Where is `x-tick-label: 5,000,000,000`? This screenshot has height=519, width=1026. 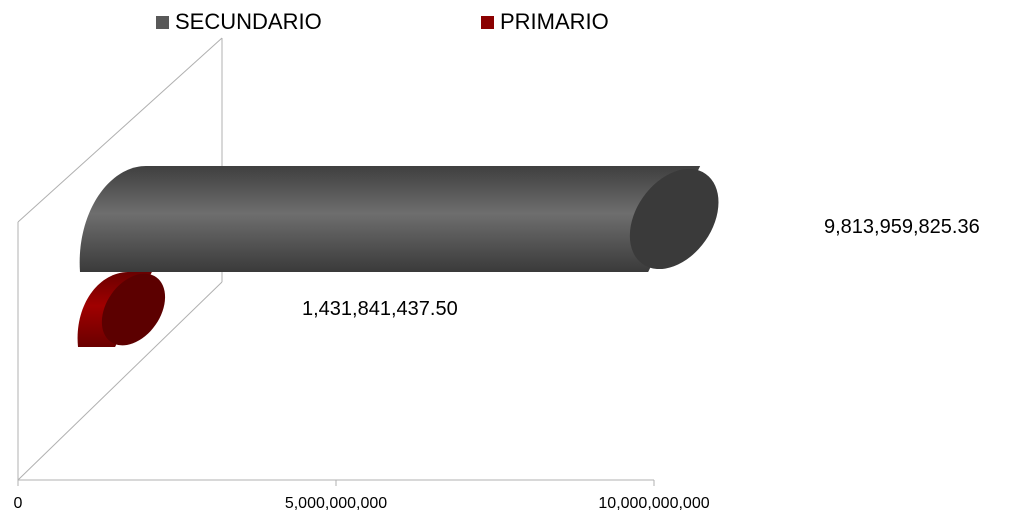
x-tick-label: 5,000,000,000 is located at coordinates (336, 503).